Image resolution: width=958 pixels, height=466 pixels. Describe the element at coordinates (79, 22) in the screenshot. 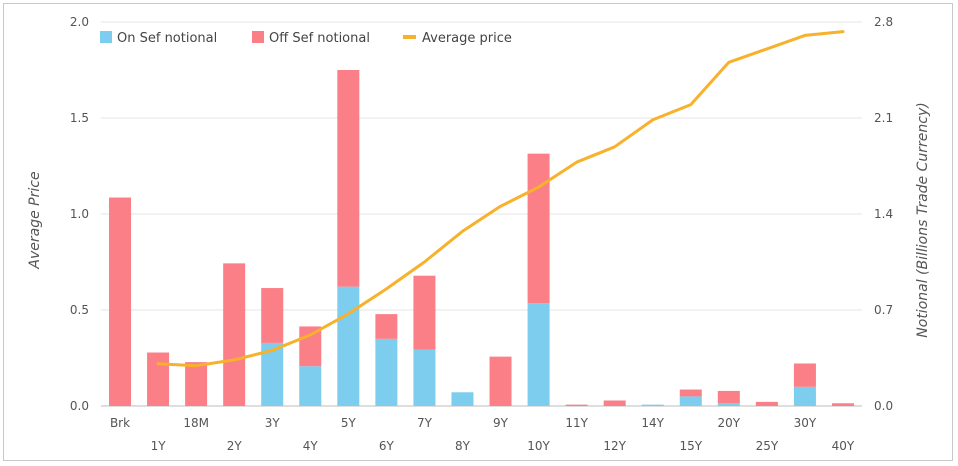

I see `left-y-tick-label: 2.0` at that location.